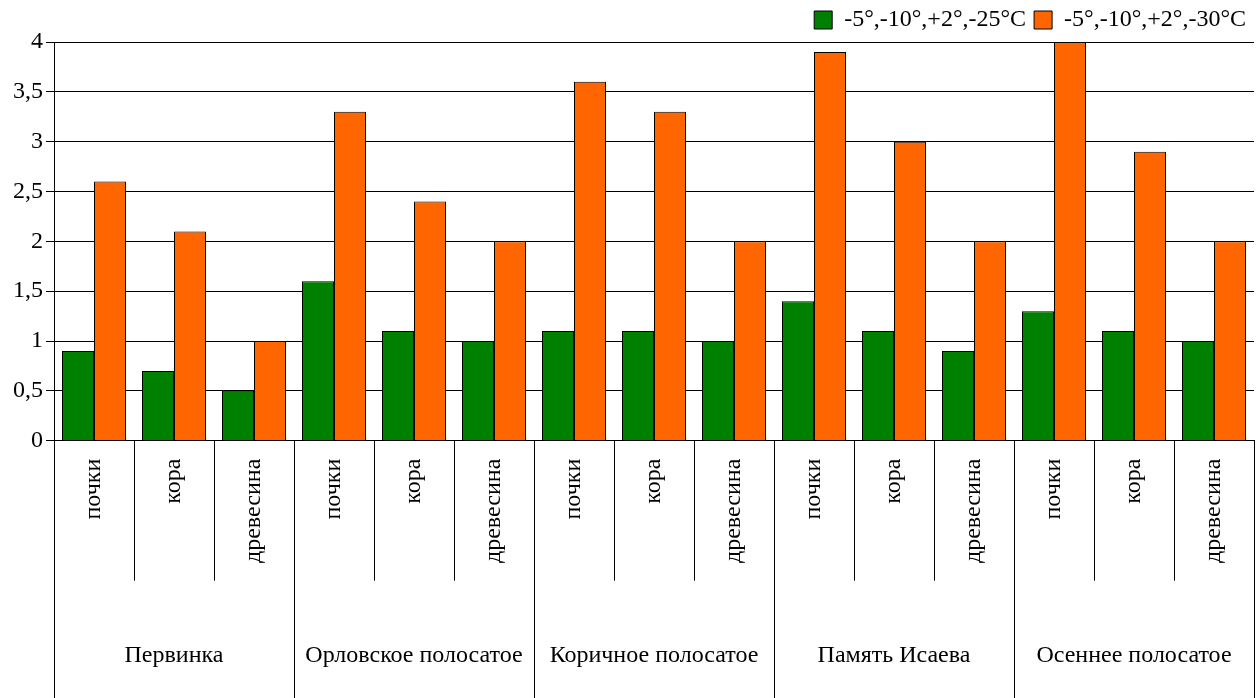  I want to click on y-tick-label: 1,5, so click(28, 289).